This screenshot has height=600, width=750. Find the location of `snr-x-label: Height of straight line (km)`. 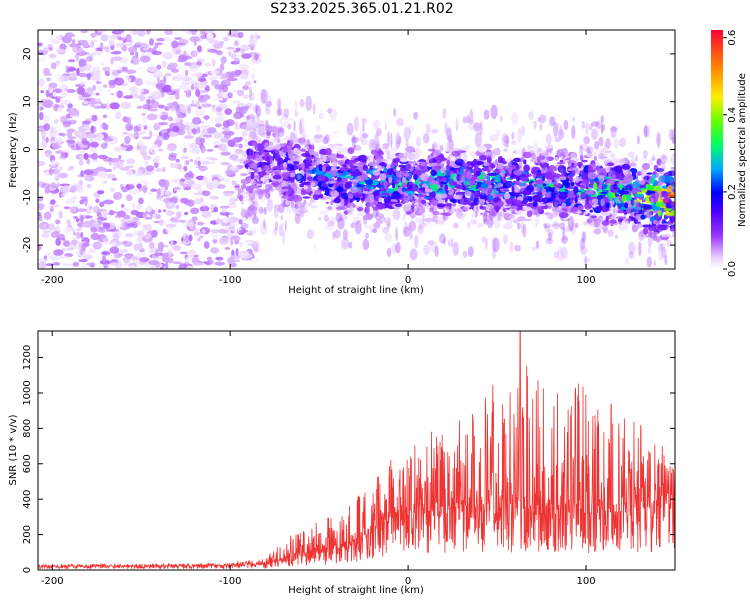

snr-x-label: Height of straight line (km) is located at coordinates (356, 590).